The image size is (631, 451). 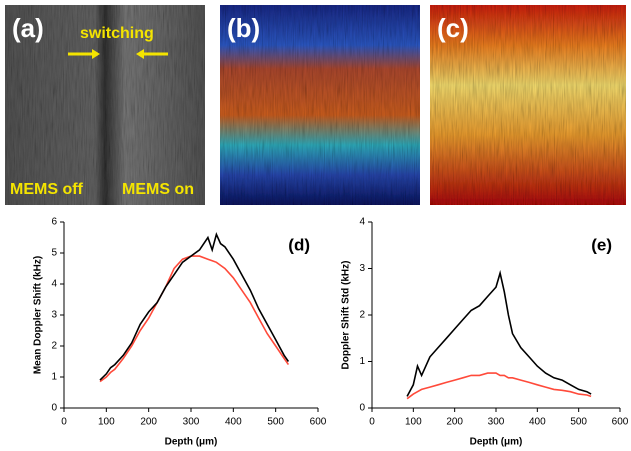 What do you see at coordinates (28, 28) in the screenshot?
I see `panel-label: (a)` at bounding box center [28, 28].